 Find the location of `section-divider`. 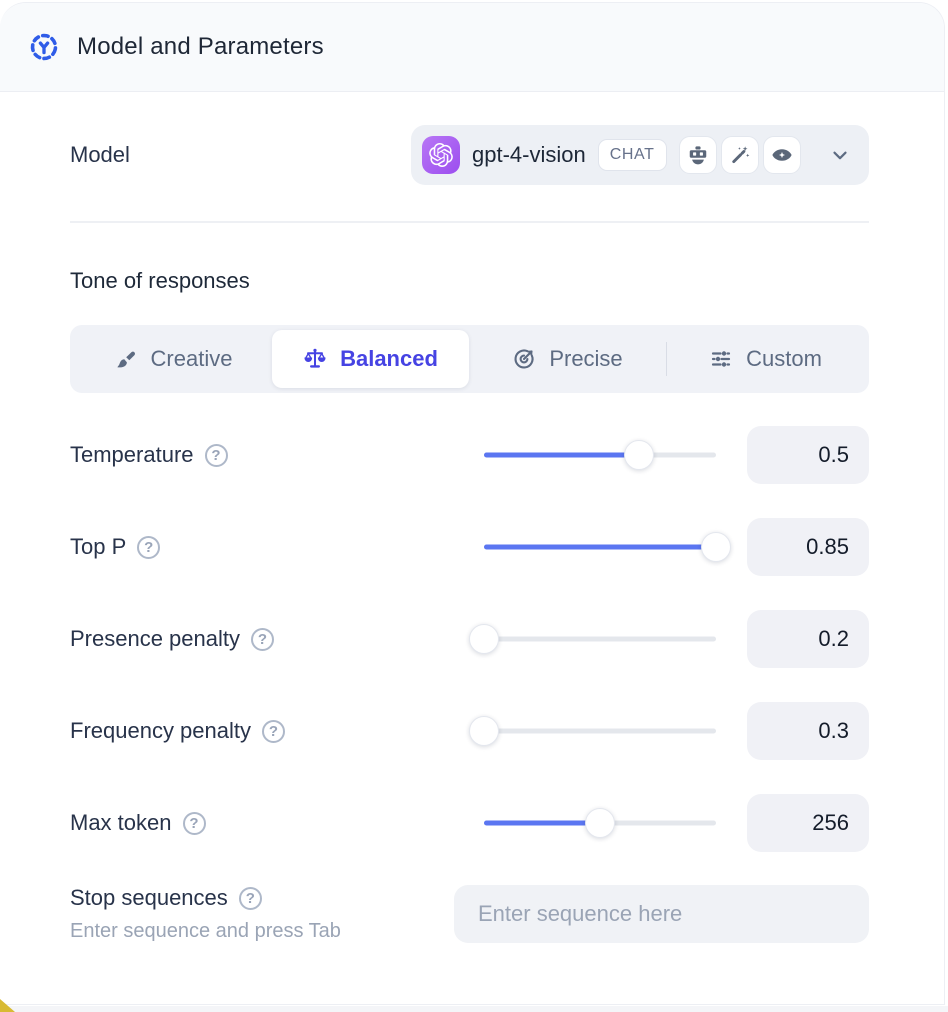

section-divider is located at coordinates (469, 222).